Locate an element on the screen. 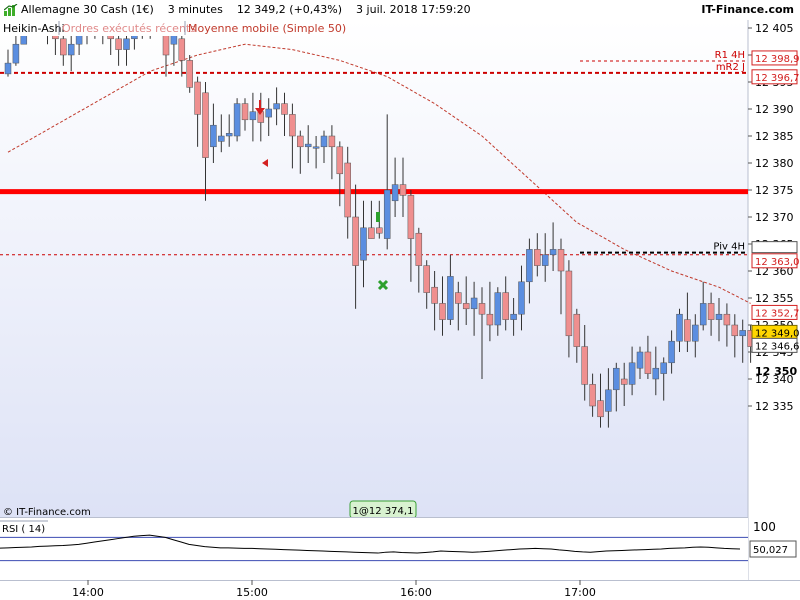 The height and width of the screenshot is (600, 800). level-label: mR2 J is located at coordinates (730, 67).